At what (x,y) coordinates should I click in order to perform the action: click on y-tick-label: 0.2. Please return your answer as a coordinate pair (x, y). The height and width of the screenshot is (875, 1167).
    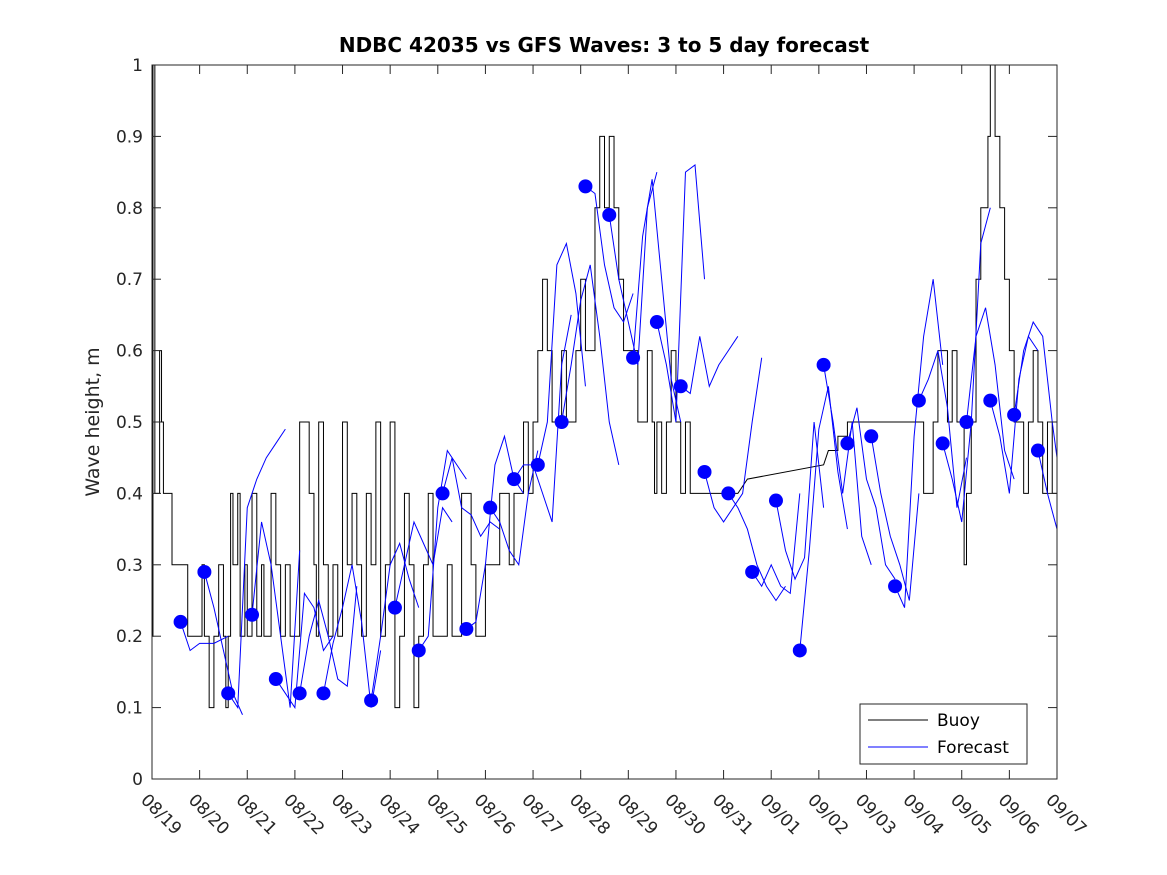
    Looking at the image, I should click on (129, 637).